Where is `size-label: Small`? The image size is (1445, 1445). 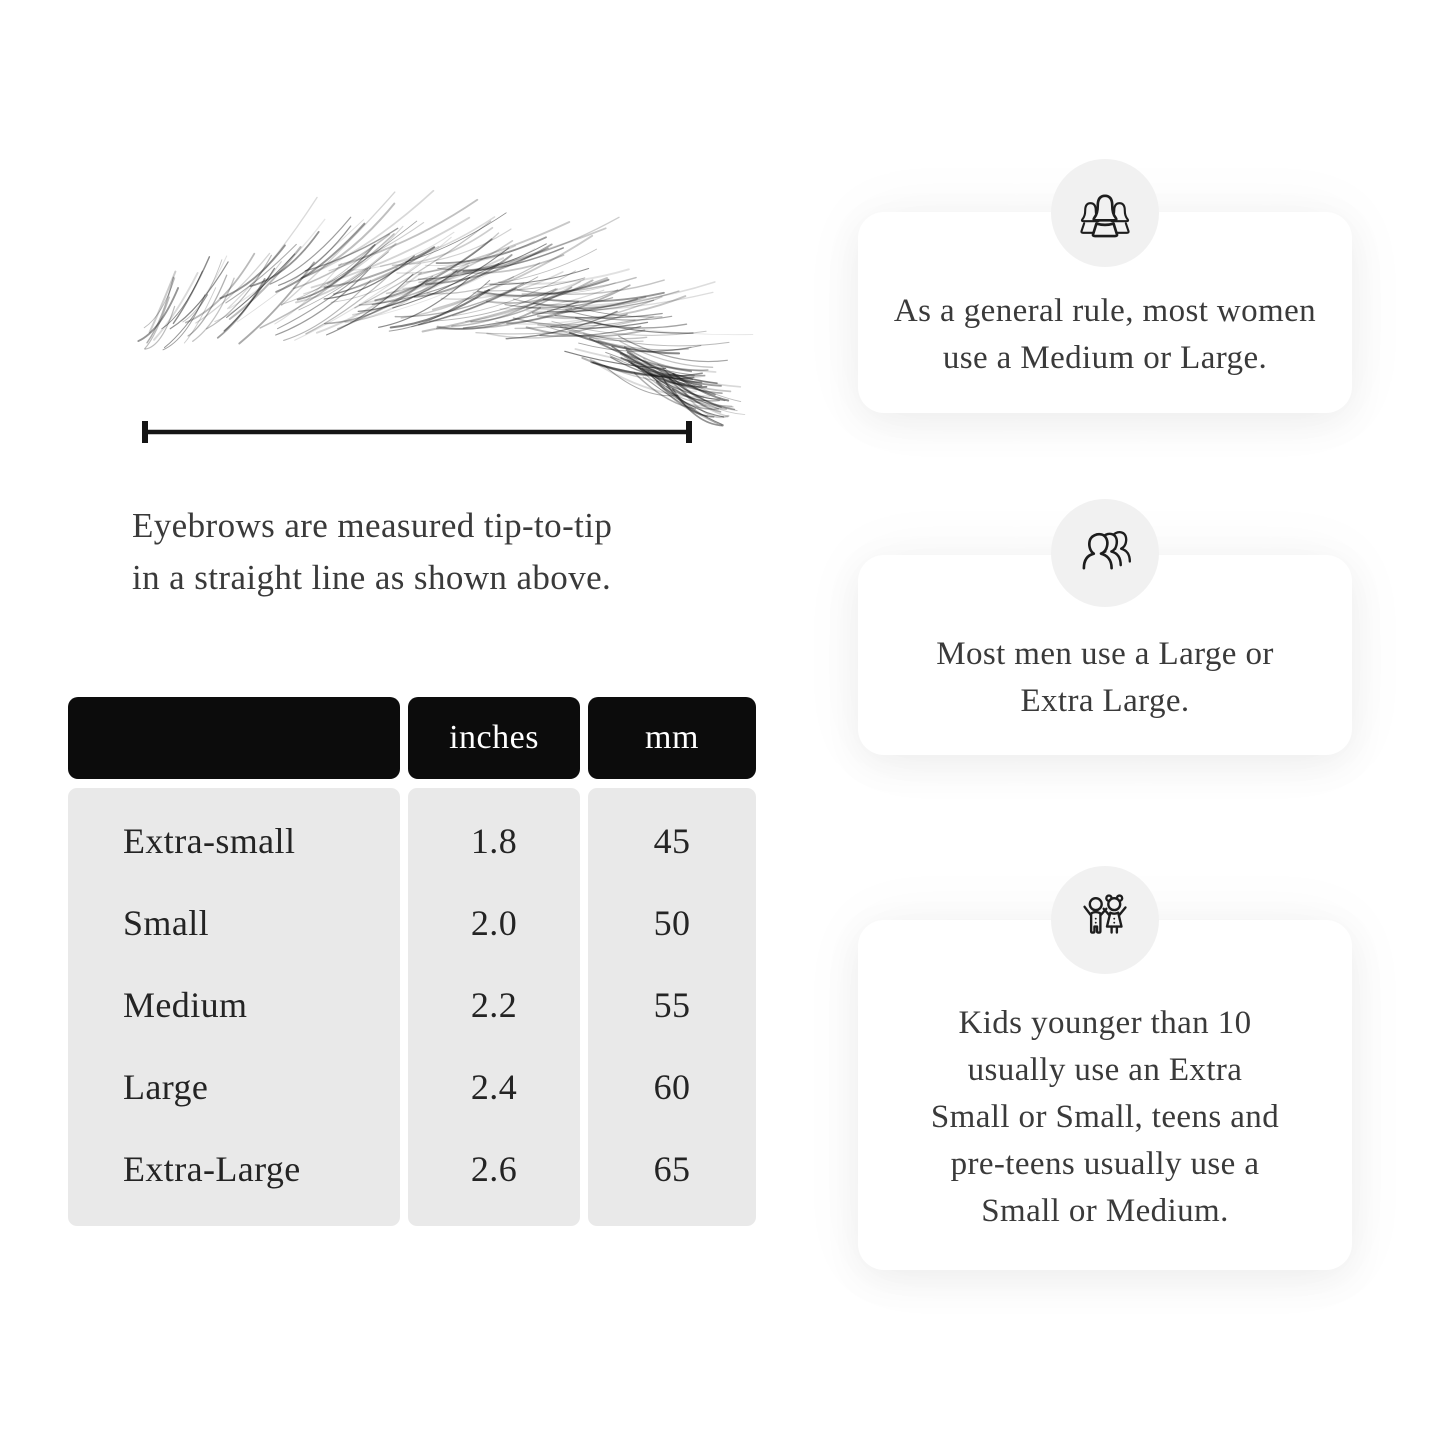 size-label: Small is located at coordinates (166, 923).